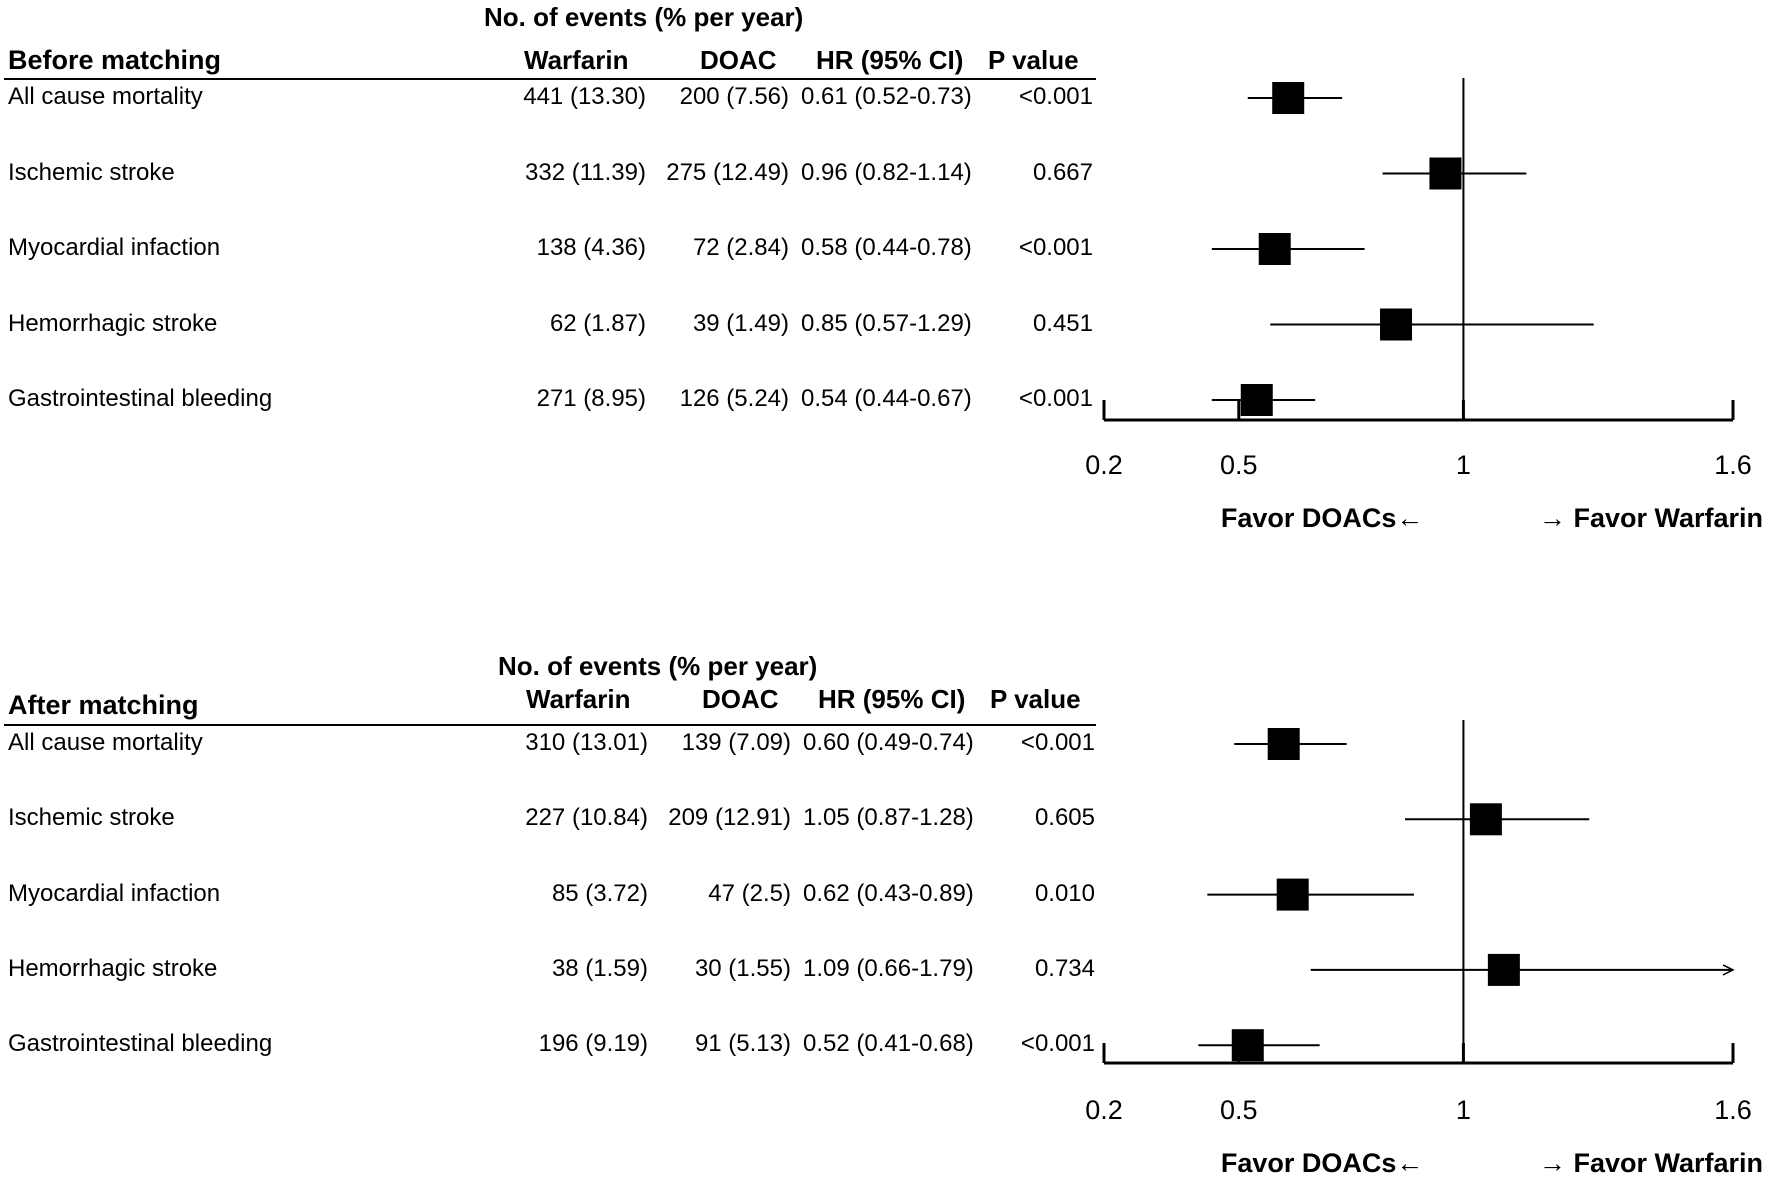 This screenshot has height=1188, width=1772. Describe the element at coordinates (888, 893) in the screenshot. I see `hazard-ratio-ci: 0.62 (0.43-0.89)` at that location.